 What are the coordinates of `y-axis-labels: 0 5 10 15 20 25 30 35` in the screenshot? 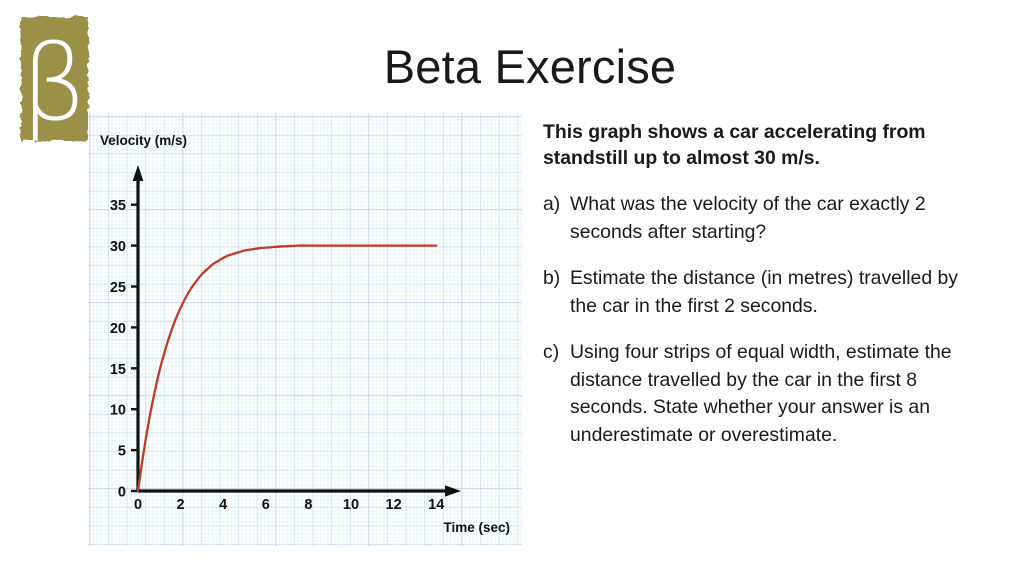 It's located at (118, 349).